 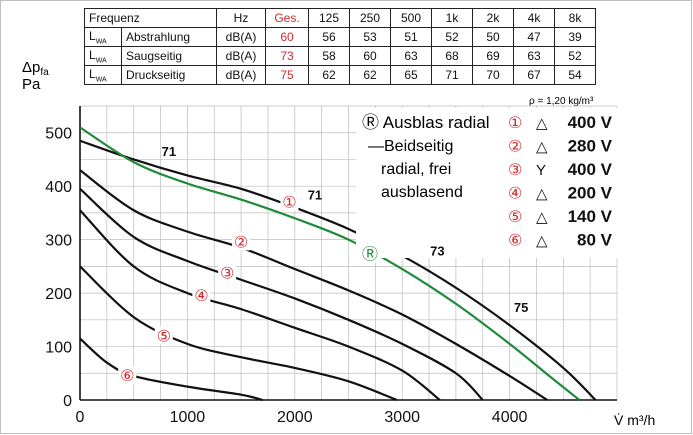 I want to click on y-tick-label: 100, so click(x=58, y=348).